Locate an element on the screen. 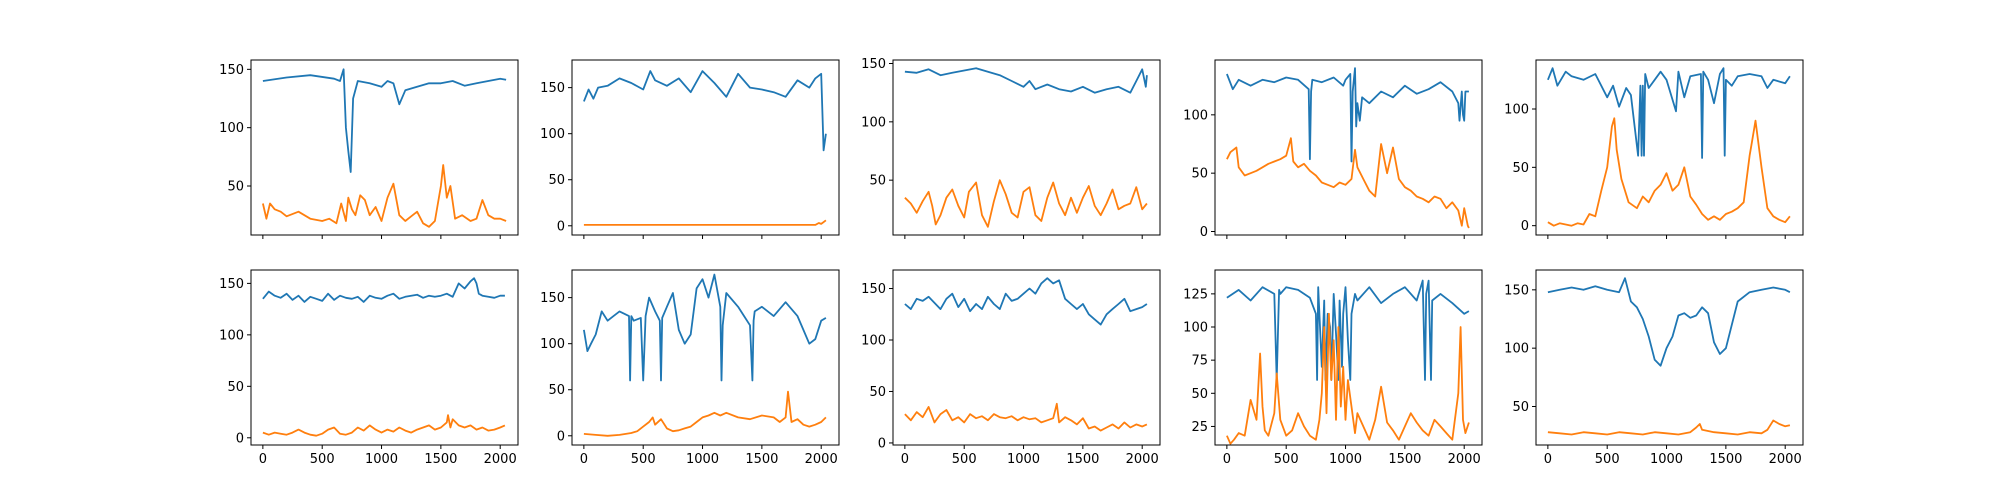 This screenshot has height=500, width=2000. subplot-1: 50 100 150 is located at coordinates (369, 149).